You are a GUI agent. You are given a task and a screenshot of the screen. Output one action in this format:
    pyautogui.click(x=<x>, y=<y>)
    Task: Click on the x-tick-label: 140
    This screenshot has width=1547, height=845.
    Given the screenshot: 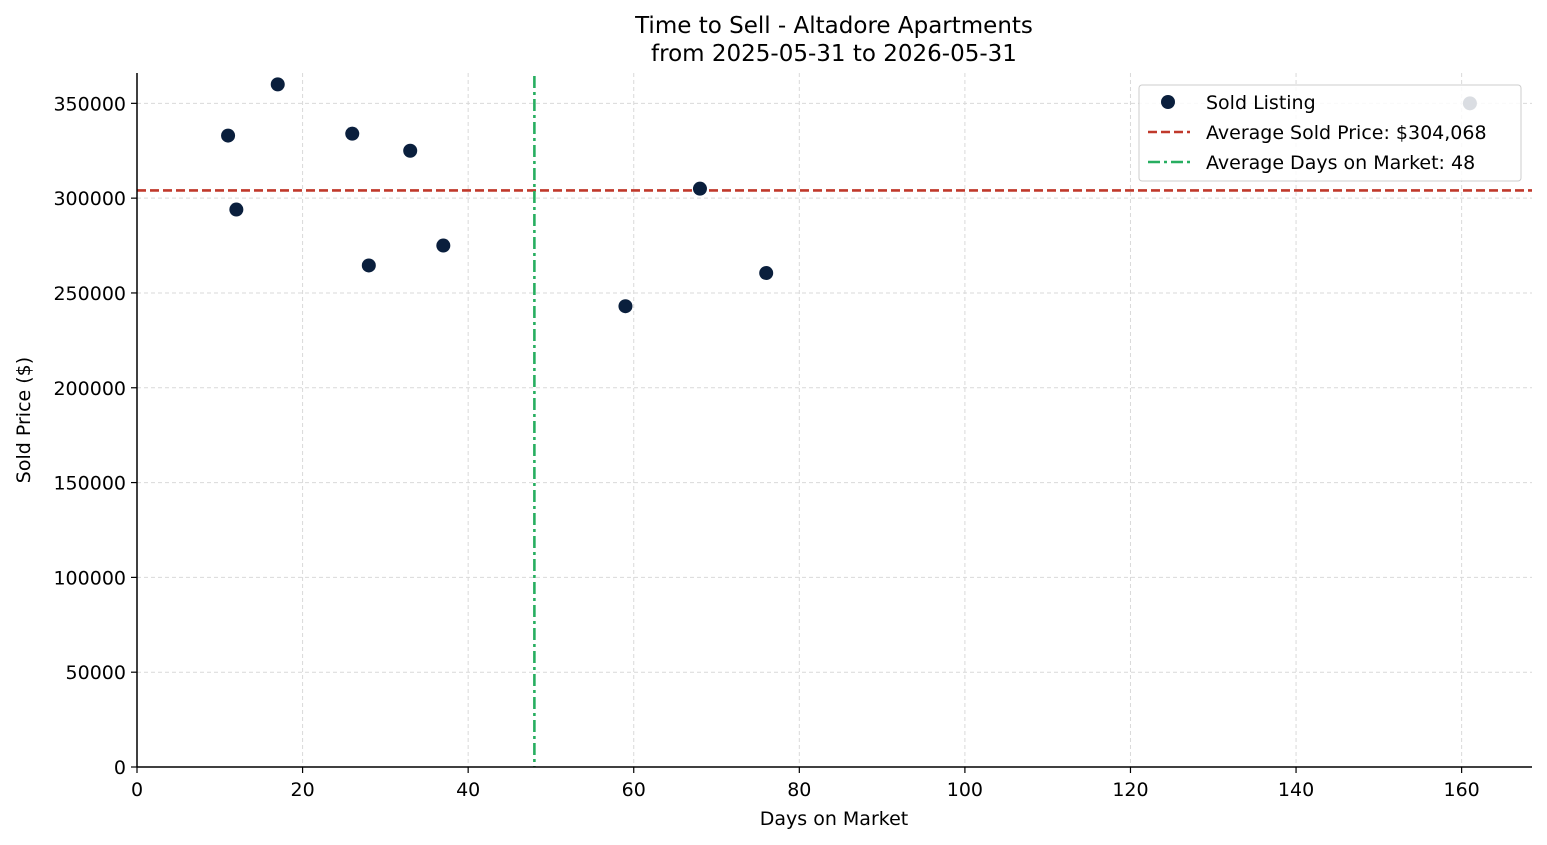 What is the action you would take?
    pyautogui.click(x=1296, y=790)
    